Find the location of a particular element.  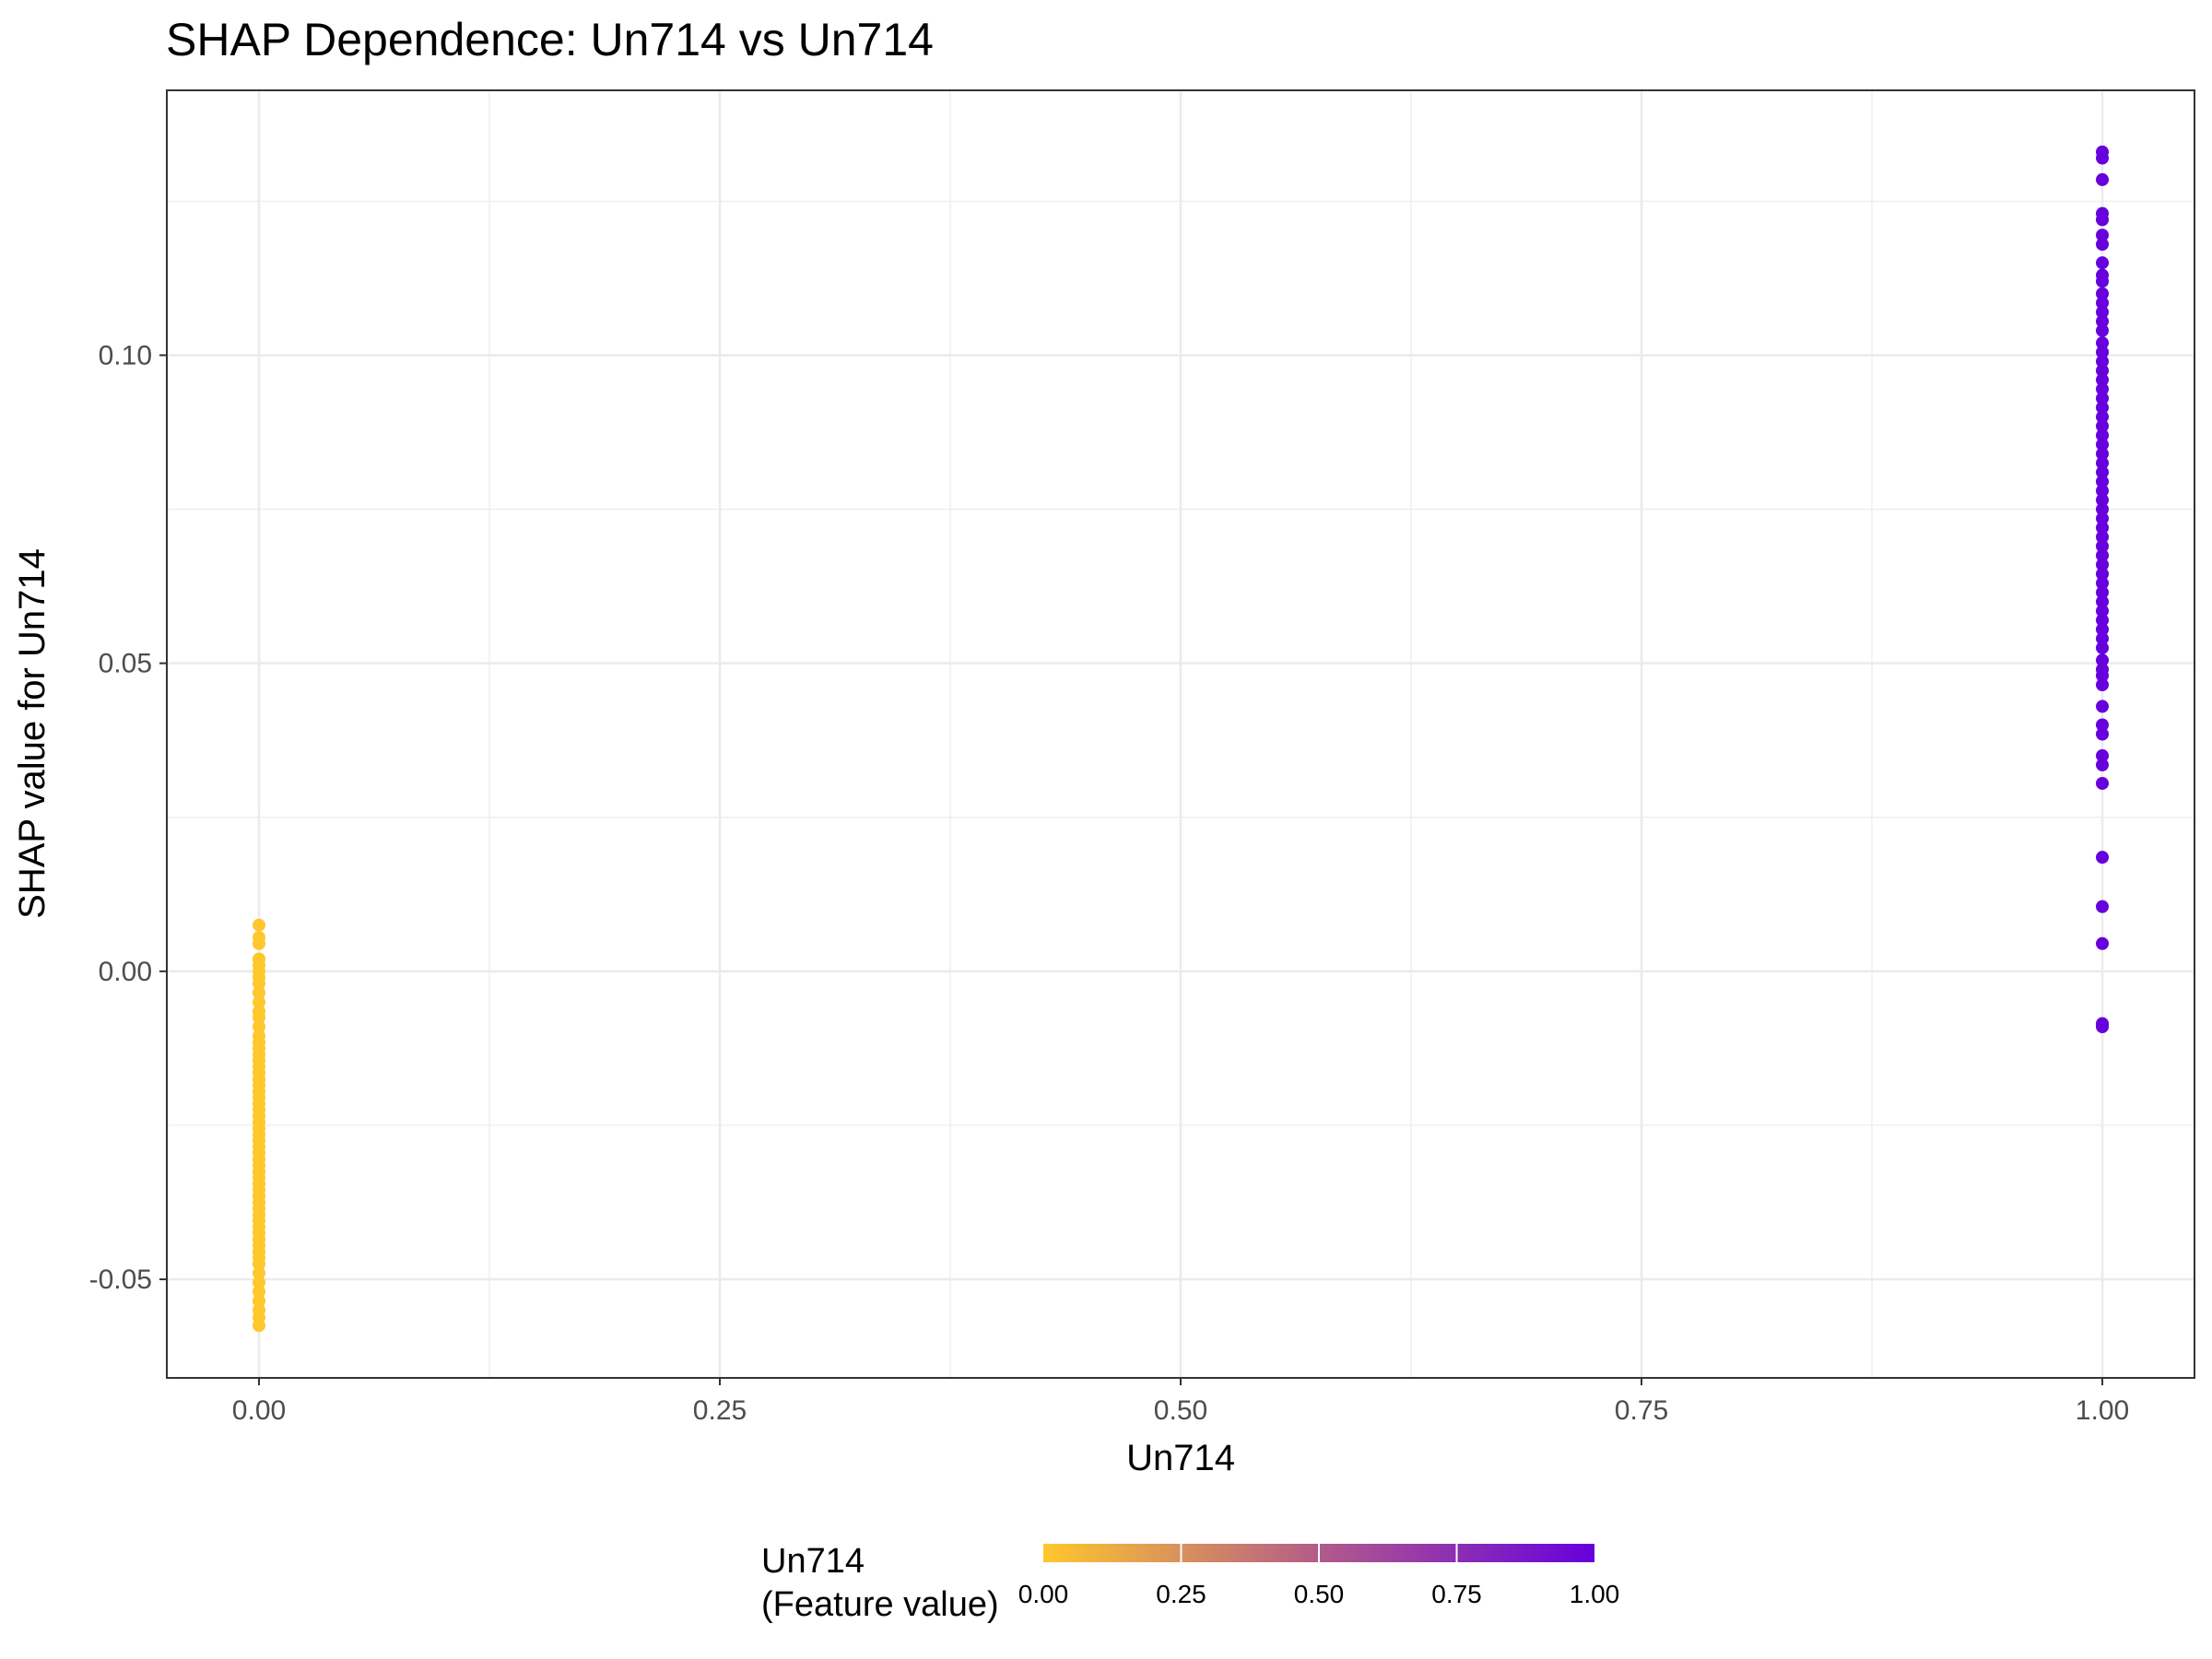

y-tick-label: 0.00 is located at coordinates (125, 972).